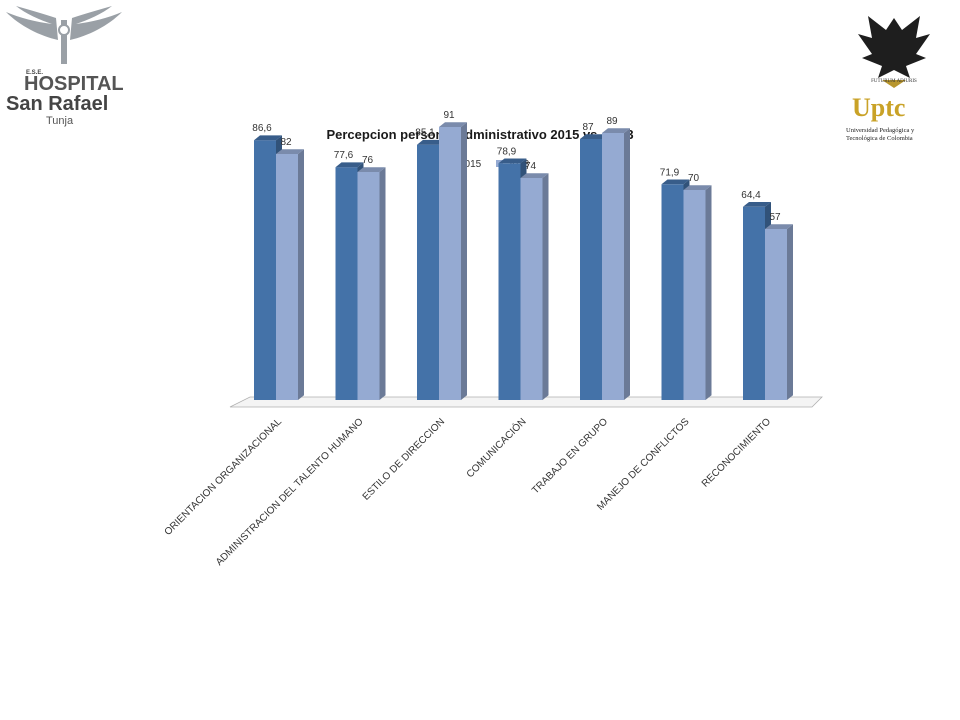 The height and width of the screenshot is (720, 960). I want to click on university-line1: Universidad Pedagógica y, so click(880, 130).